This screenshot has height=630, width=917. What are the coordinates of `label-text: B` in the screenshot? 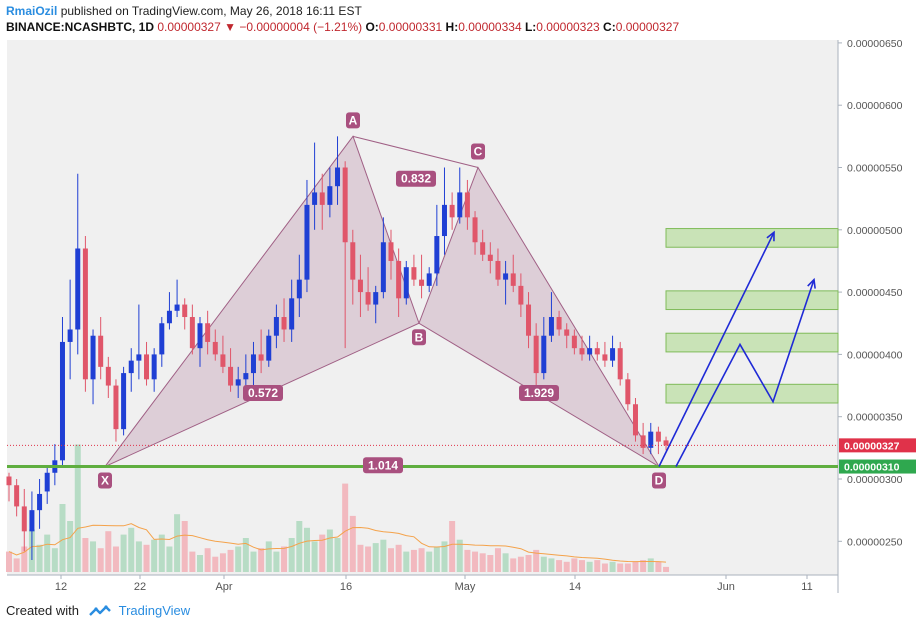 It's located at (419, 337).